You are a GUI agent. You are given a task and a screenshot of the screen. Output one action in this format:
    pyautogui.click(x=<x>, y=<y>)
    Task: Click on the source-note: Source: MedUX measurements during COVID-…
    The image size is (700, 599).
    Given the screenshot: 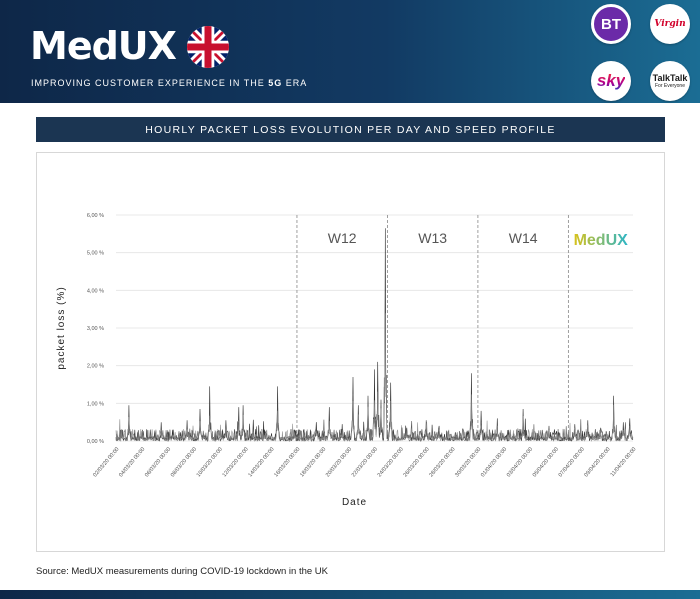 What is the action you would take?
    pyautogui.click(x=182, y=571)
    